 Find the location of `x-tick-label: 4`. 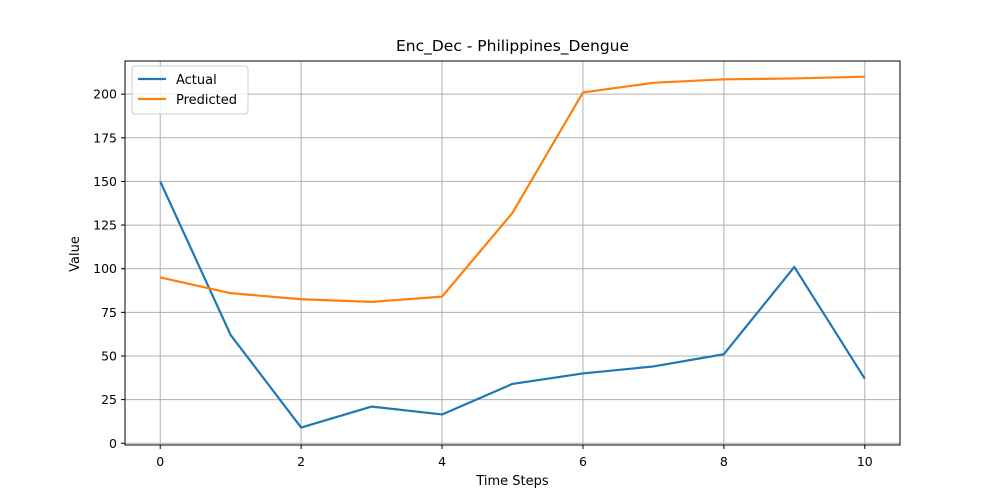

x-tick-label: 4 is located at coordinates (442, 461).